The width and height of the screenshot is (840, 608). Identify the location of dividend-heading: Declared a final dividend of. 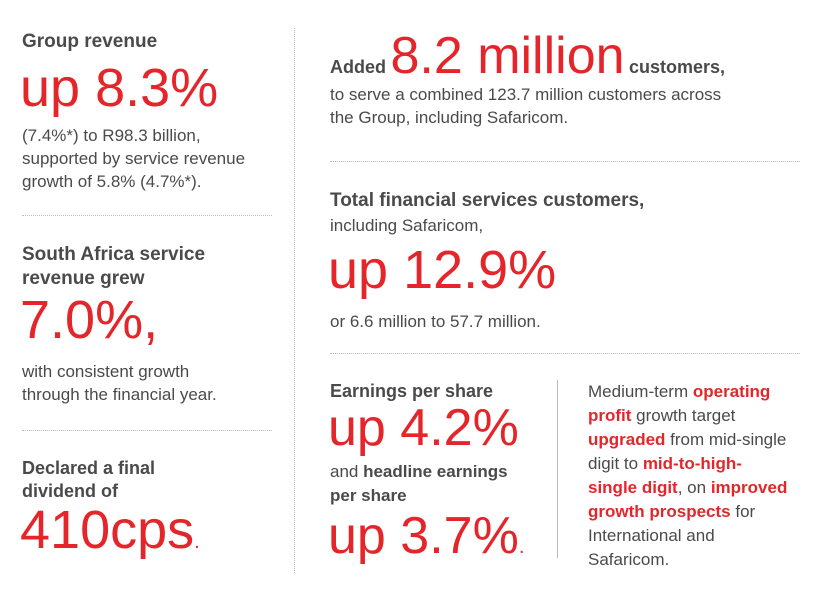
(89, 479).